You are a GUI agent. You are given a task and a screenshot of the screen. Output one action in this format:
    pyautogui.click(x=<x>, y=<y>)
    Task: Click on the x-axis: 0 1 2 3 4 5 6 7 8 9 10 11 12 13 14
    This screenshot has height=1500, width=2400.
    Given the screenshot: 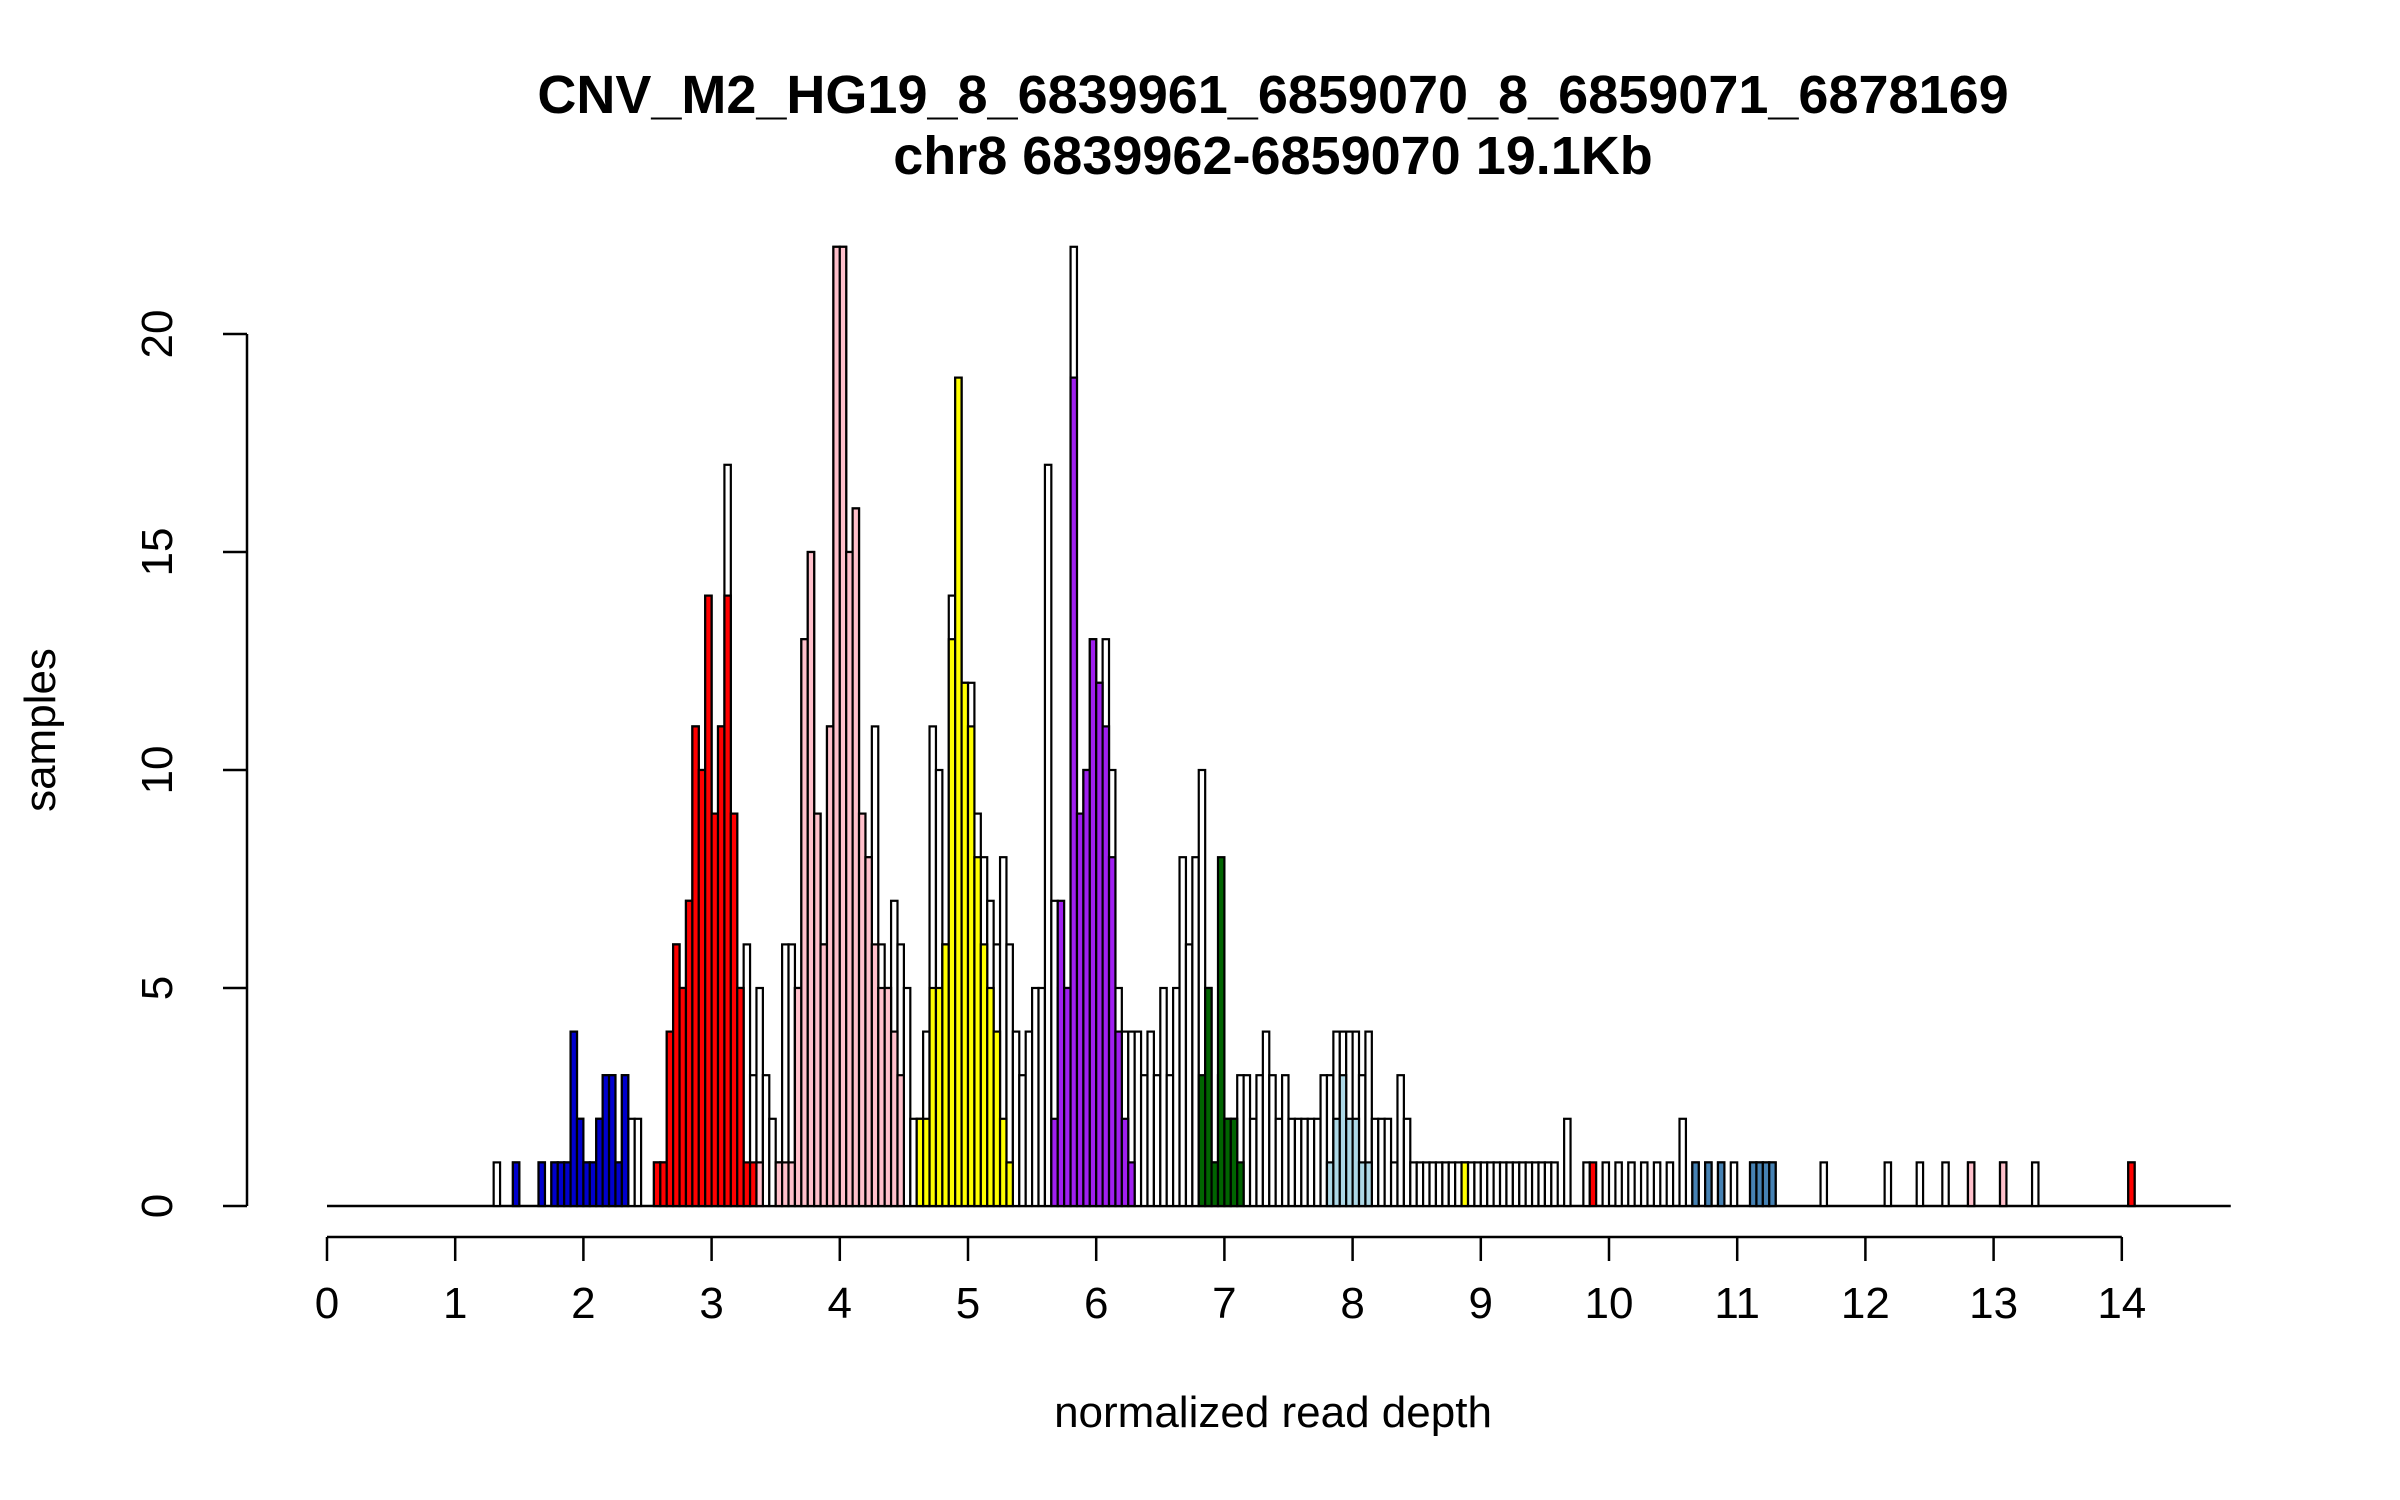 What is the action you would take?
    pyautogui.click(x=1230, y=1281)
    